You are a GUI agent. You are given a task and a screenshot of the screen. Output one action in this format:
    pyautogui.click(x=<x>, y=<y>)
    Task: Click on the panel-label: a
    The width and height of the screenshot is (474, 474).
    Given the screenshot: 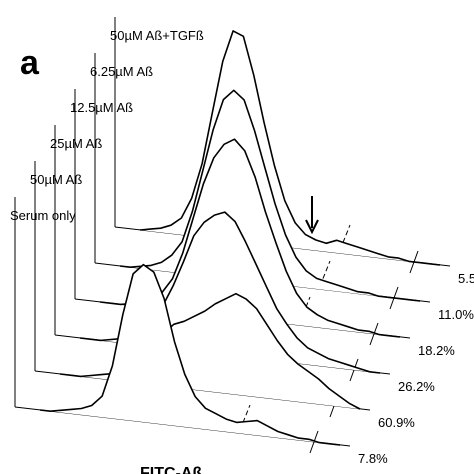 What is the action you would take?
    pyautogui.click(x=30, y=63)
    